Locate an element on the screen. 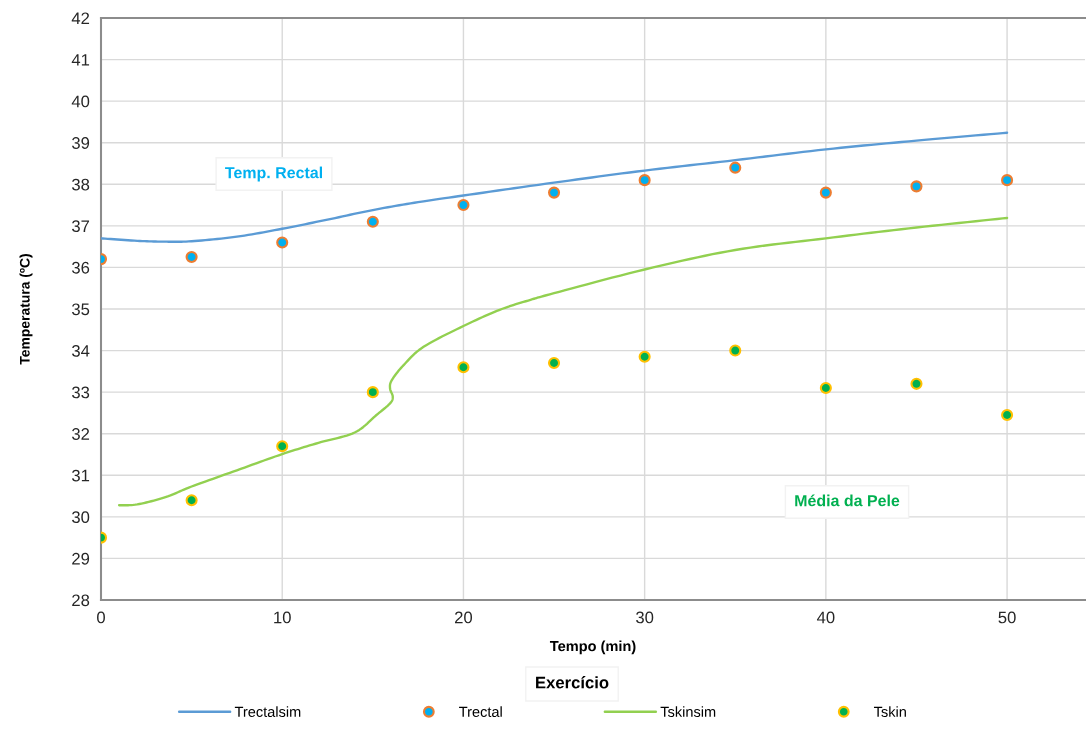 The height and width of the screenshot is (733, 1086). y-tick-label: 34 is located at coordinates (80, 350).